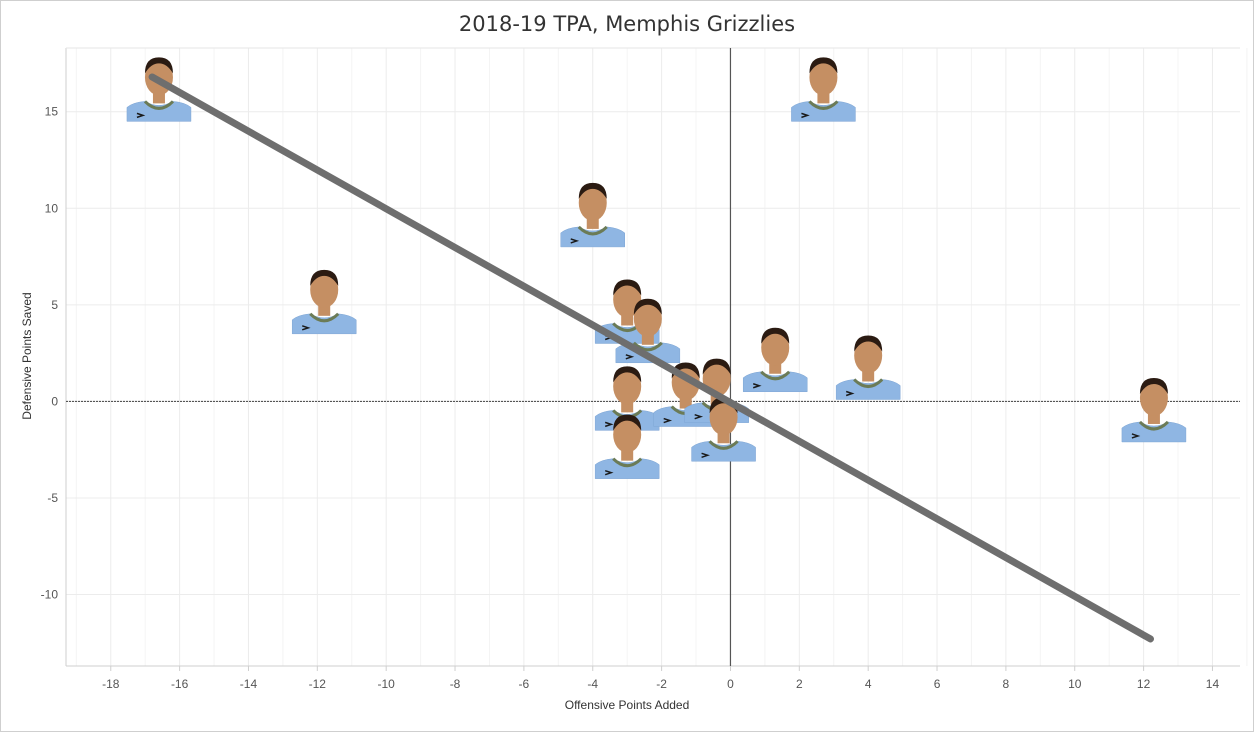  What do you see at coordinates (455, 684) in the screenshot?
I see `x-tick-label: -8` at bounding box center [455, 684].